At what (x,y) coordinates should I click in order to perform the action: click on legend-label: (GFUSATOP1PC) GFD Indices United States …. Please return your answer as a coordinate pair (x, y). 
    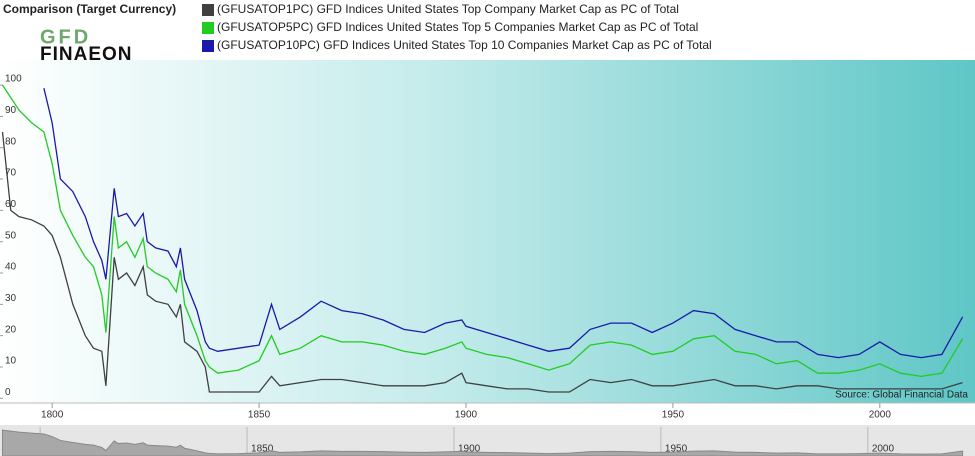
    Looking at the image, I should click on (448, 9).